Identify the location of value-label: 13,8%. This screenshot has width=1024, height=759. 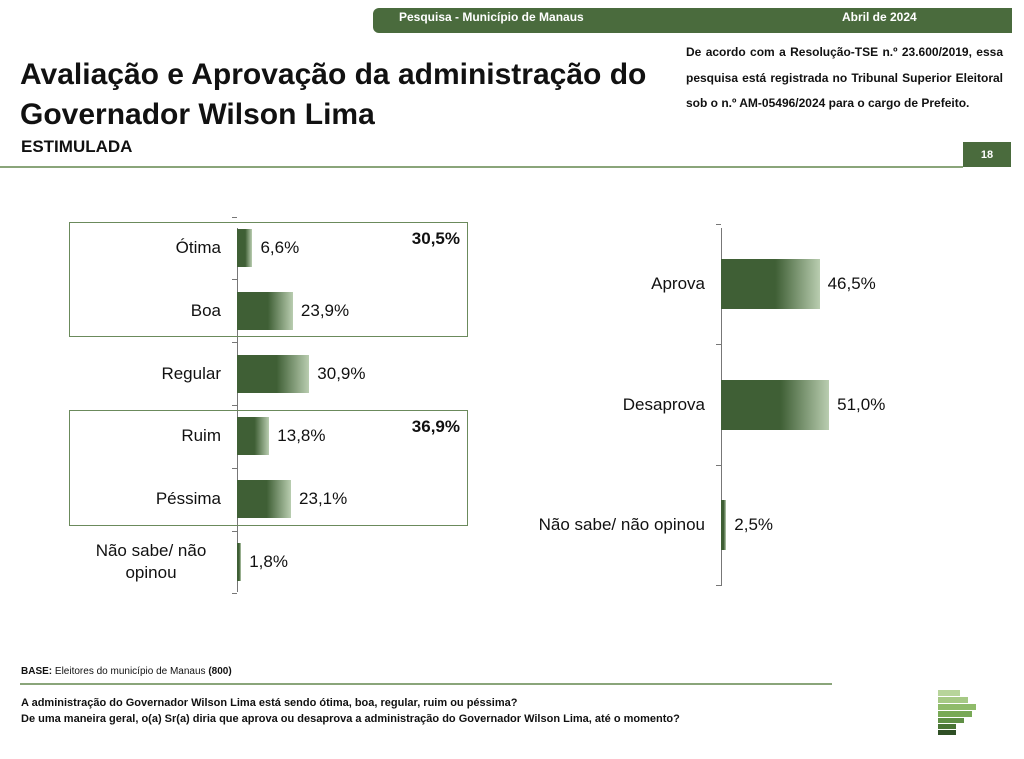
(301, 436).